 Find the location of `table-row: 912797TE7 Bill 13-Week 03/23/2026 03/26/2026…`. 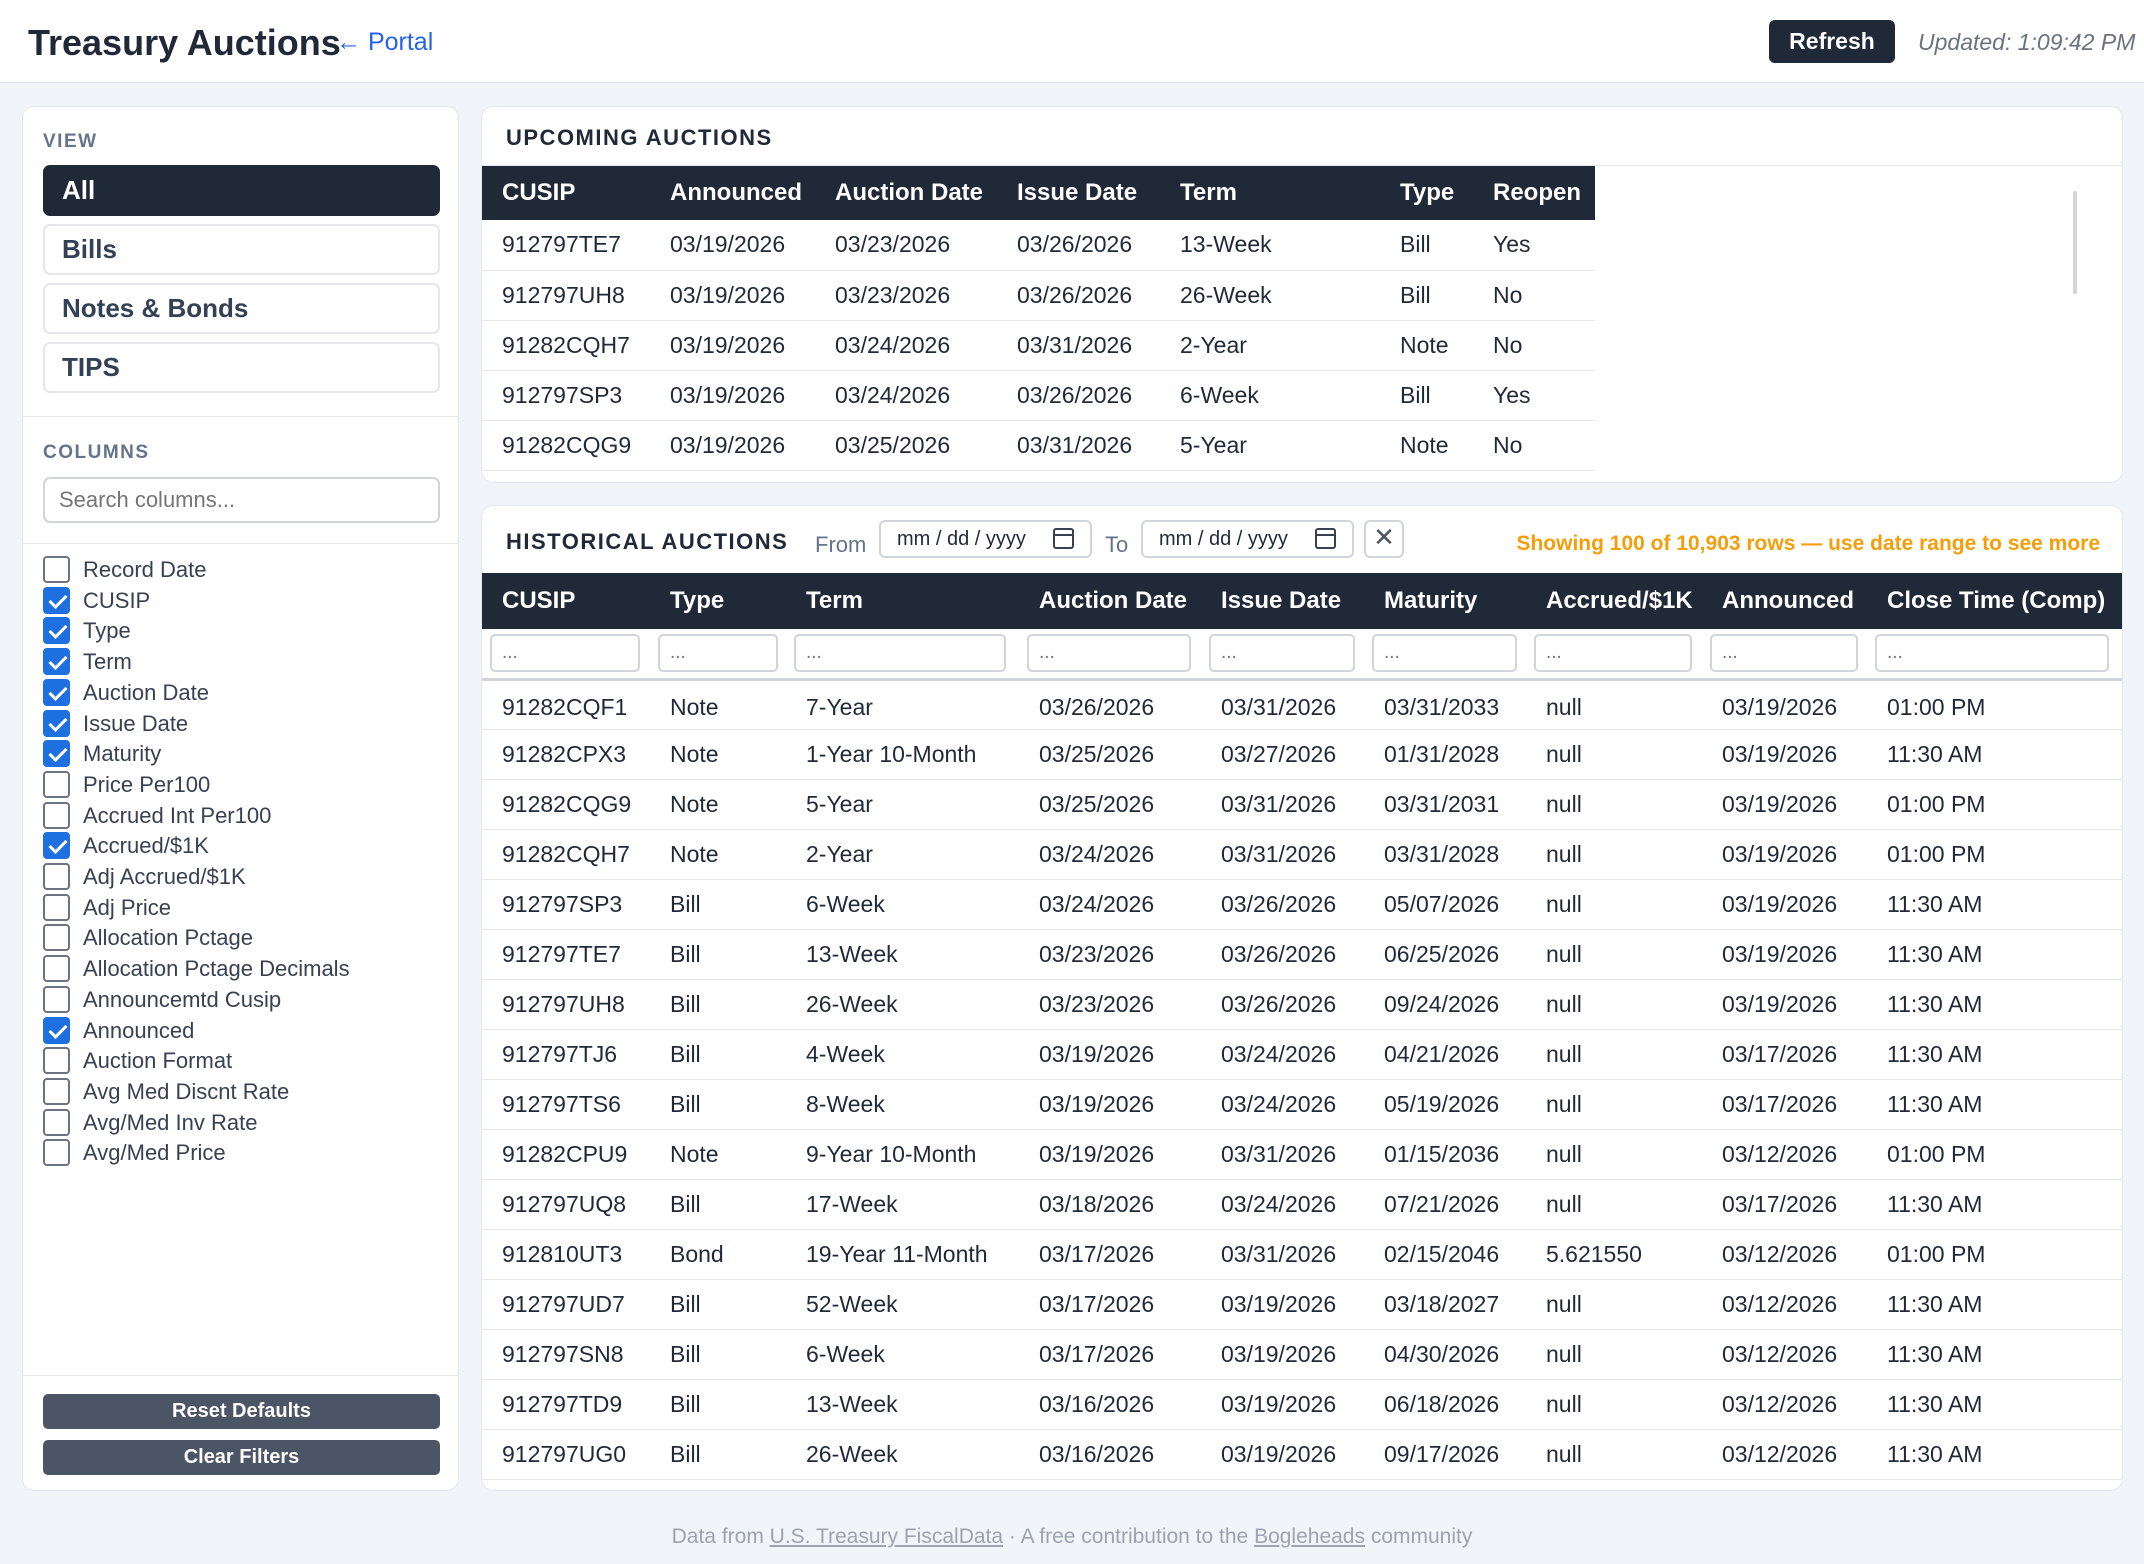

table-row: 912797TE7 Bill 13-Week 03/23/2026 03/26/2026… is located at coordinates (1302, 954).